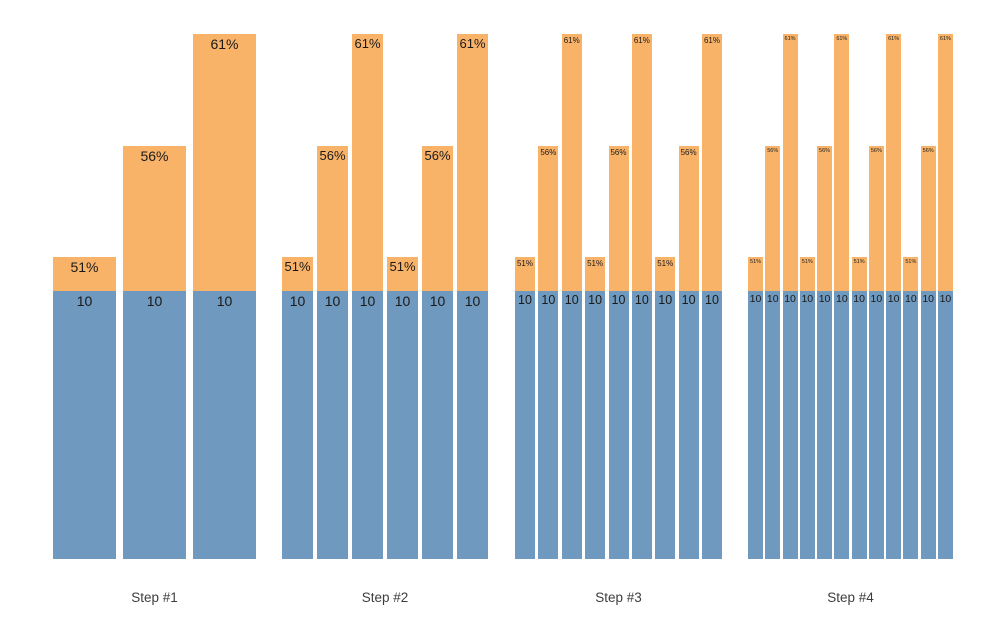 Image resolution: width=1000 pixels, height=618 pixels. What do you see at coordinates (850, 597) in the screenshot?
I see `step-label: Step #4` at bounding box center [850, 597].